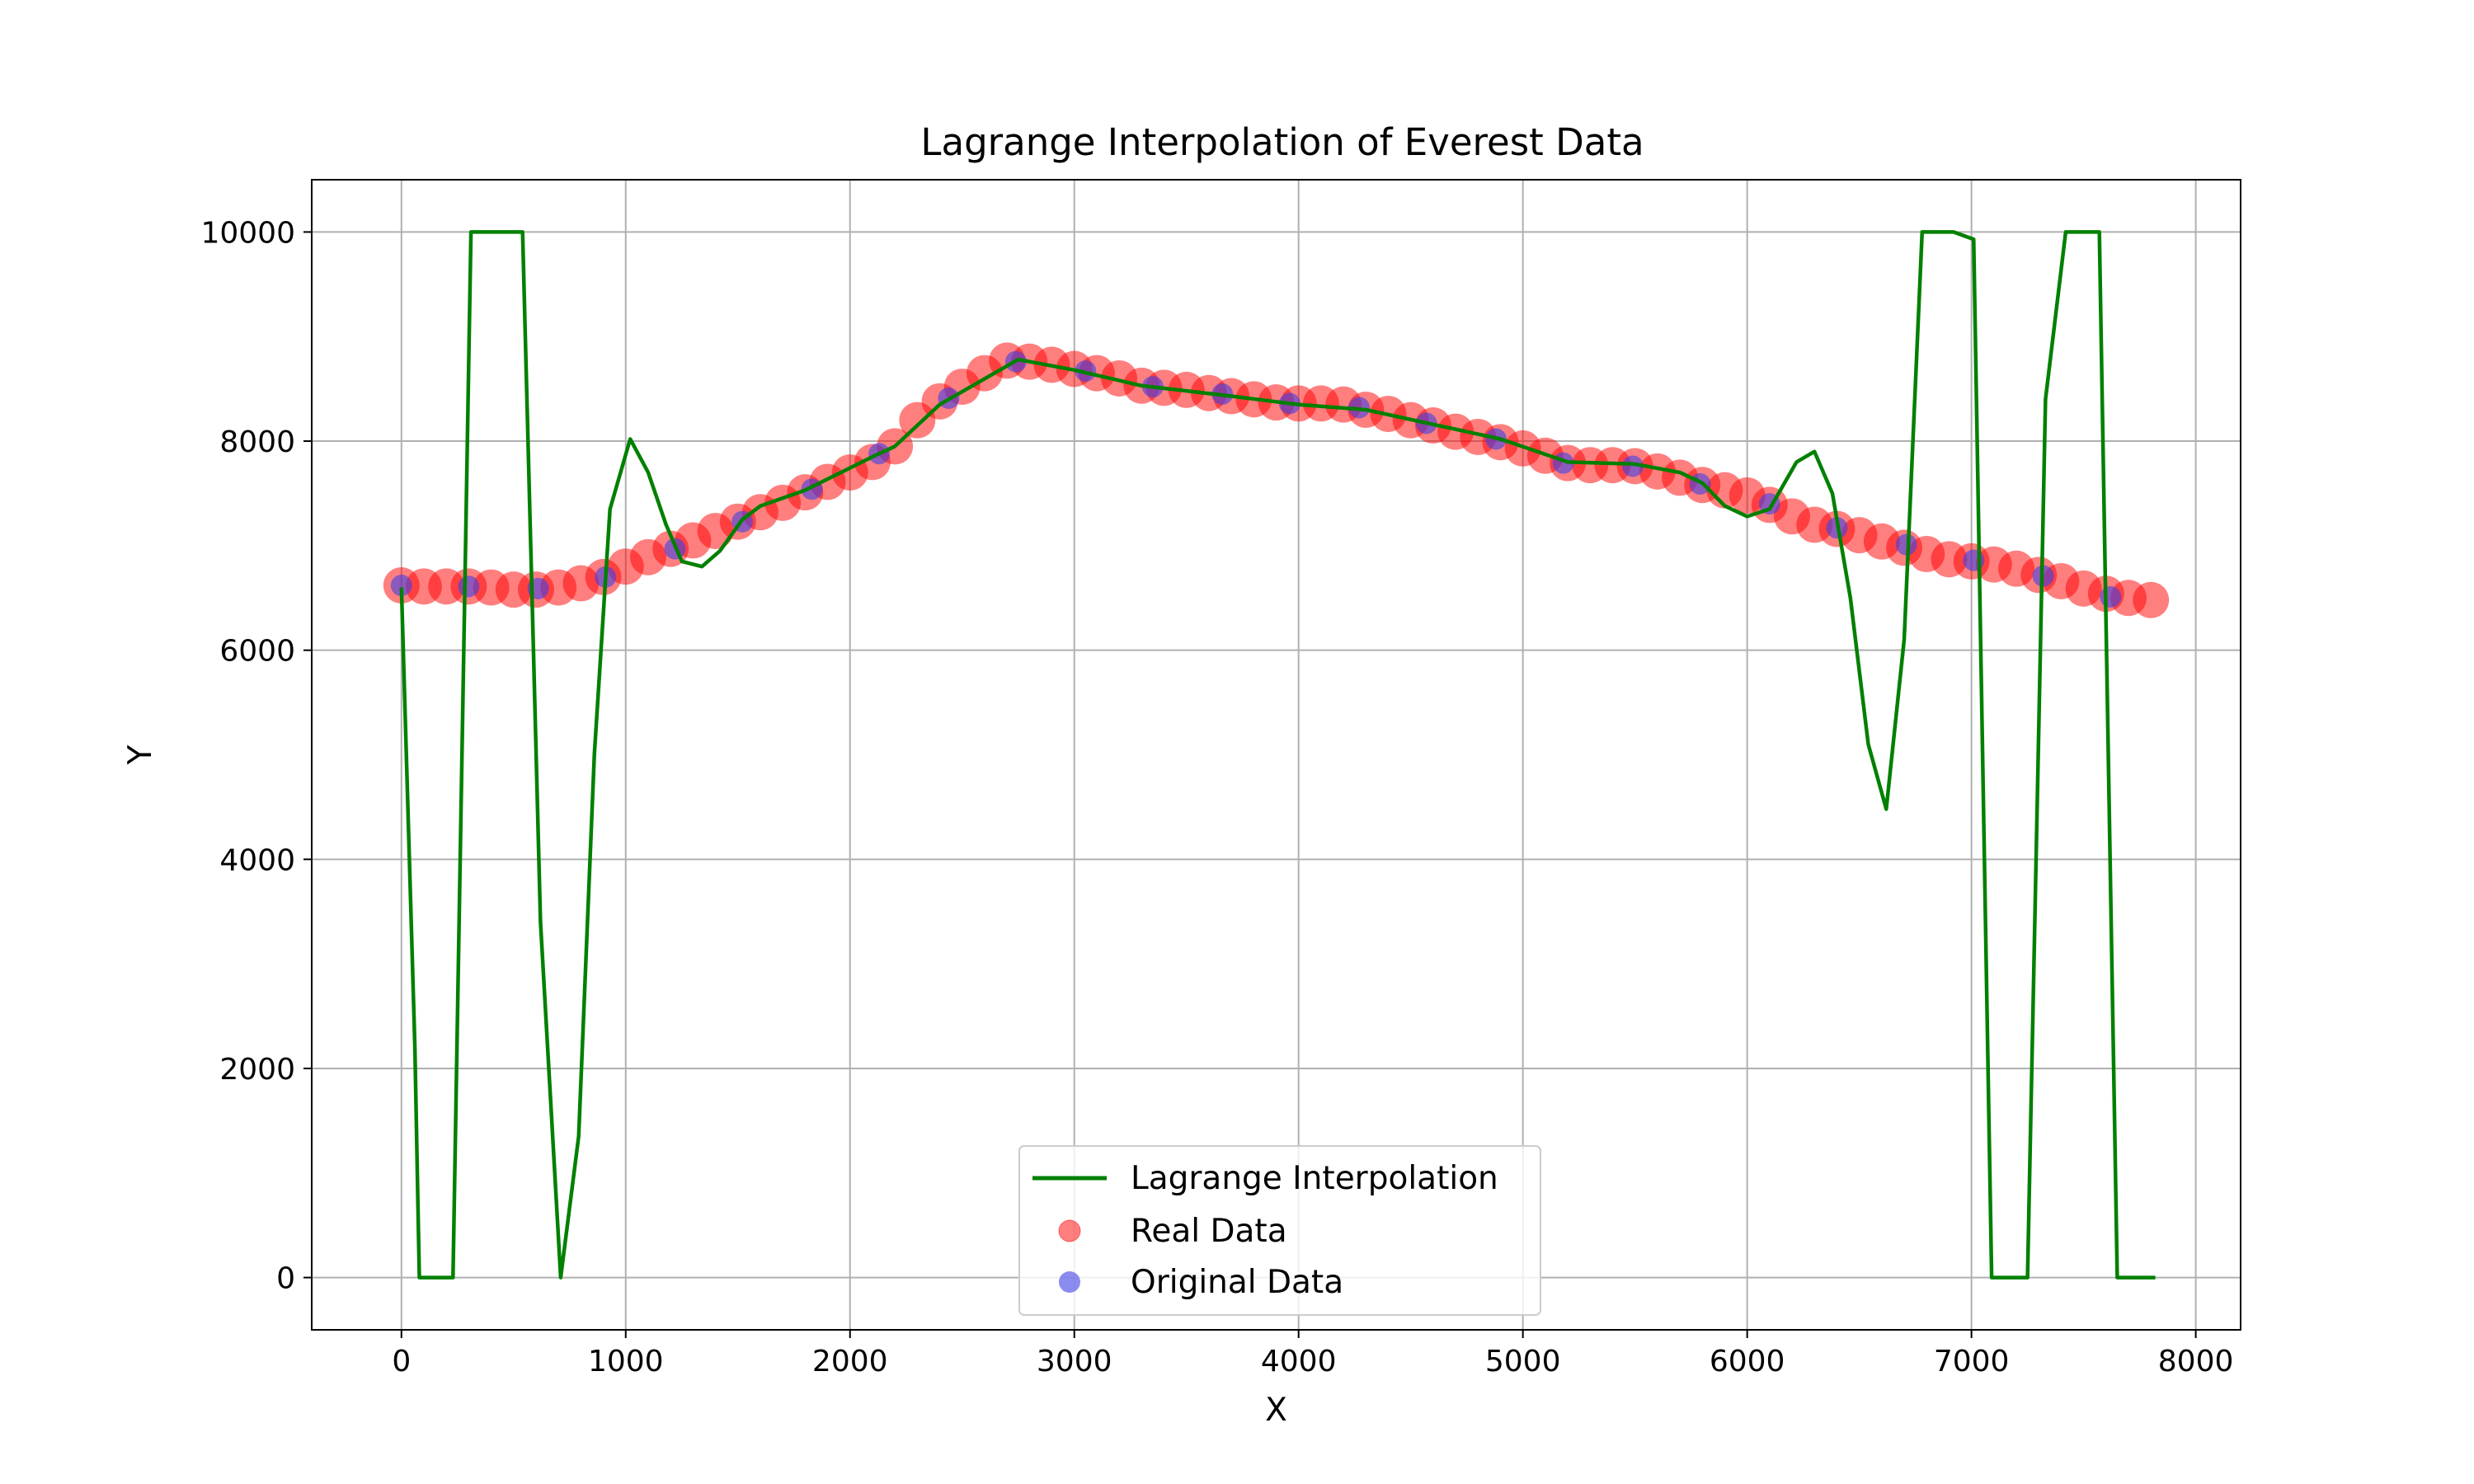 The height and width of the screenshot is (1484, 2474). I want to click on x-tick-label: 4000, so click(1299, 1361).